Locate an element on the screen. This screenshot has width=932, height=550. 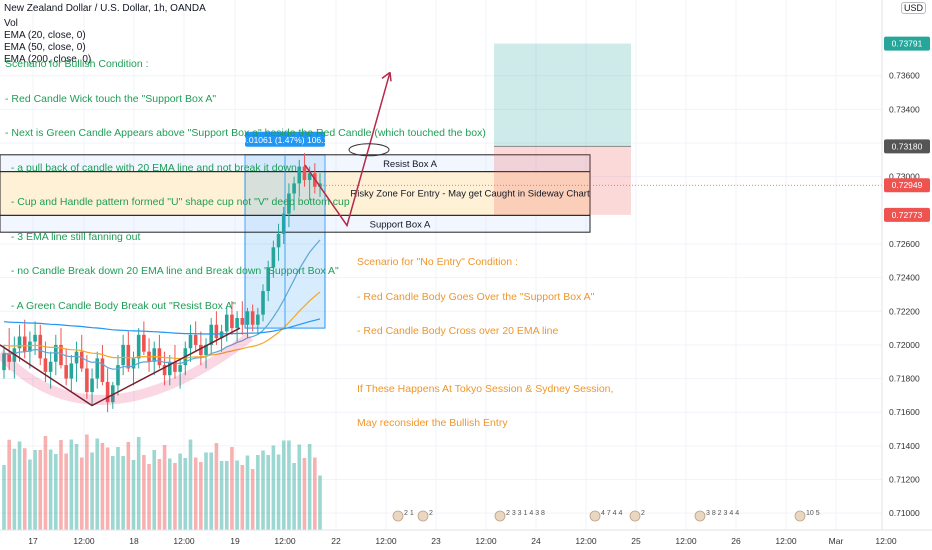
event-count-label: 3 8 2 3 4 4 is located at coordinates (722, 513).